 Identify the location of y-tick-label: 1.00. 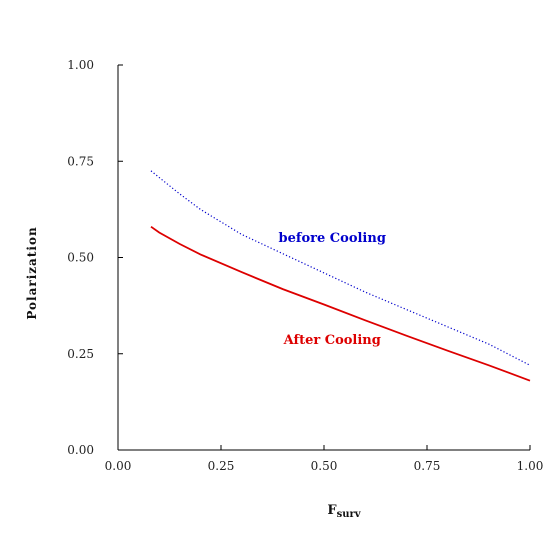
(80, 65).